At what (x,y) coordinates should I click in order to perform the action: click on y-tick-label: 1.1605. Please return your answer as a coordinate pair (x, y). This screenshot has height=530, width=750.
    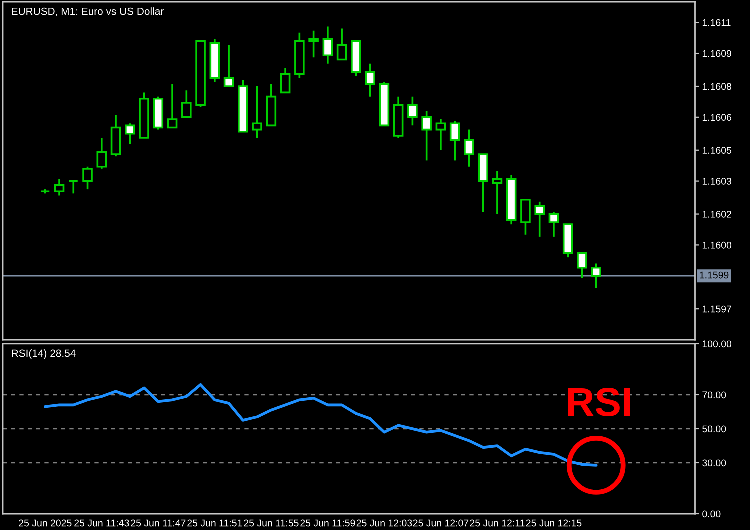
    Looking at the image, I should click on (717, 150).